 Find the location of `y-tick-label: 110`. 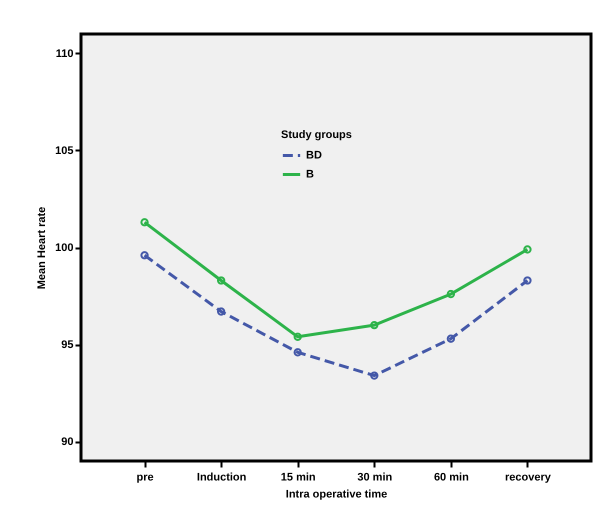

y-tick-label: 110 is located at coordinates (65, 54).